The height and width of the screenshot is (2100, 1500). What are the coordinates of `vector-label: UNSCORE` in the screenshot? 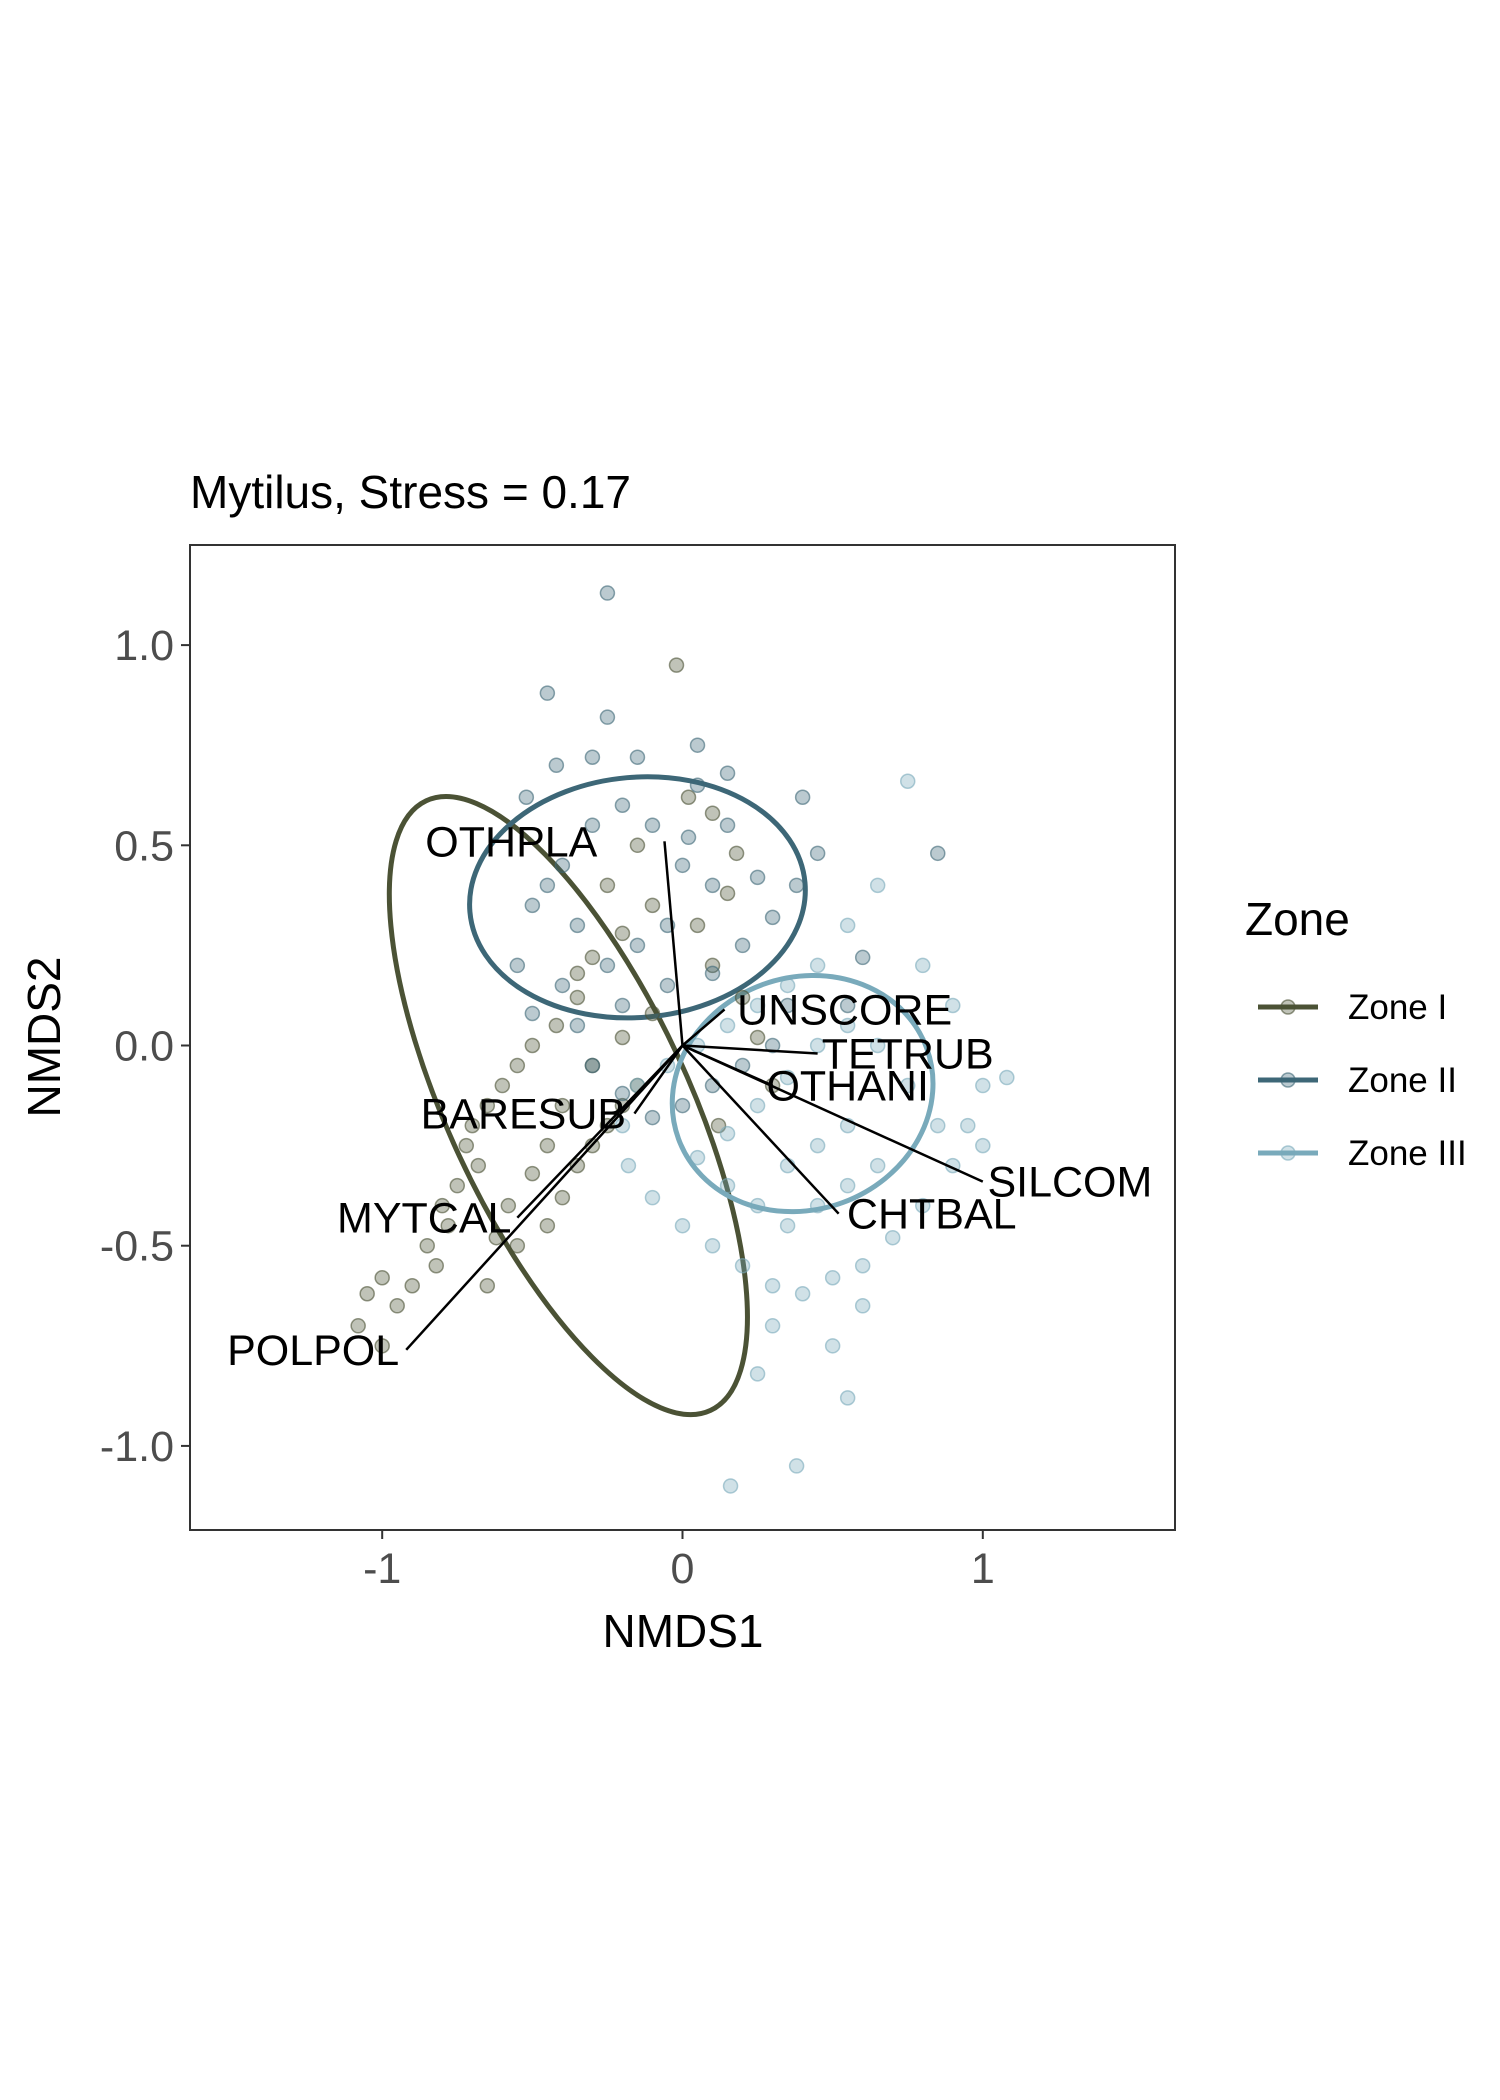 It's located at (844, 1010).